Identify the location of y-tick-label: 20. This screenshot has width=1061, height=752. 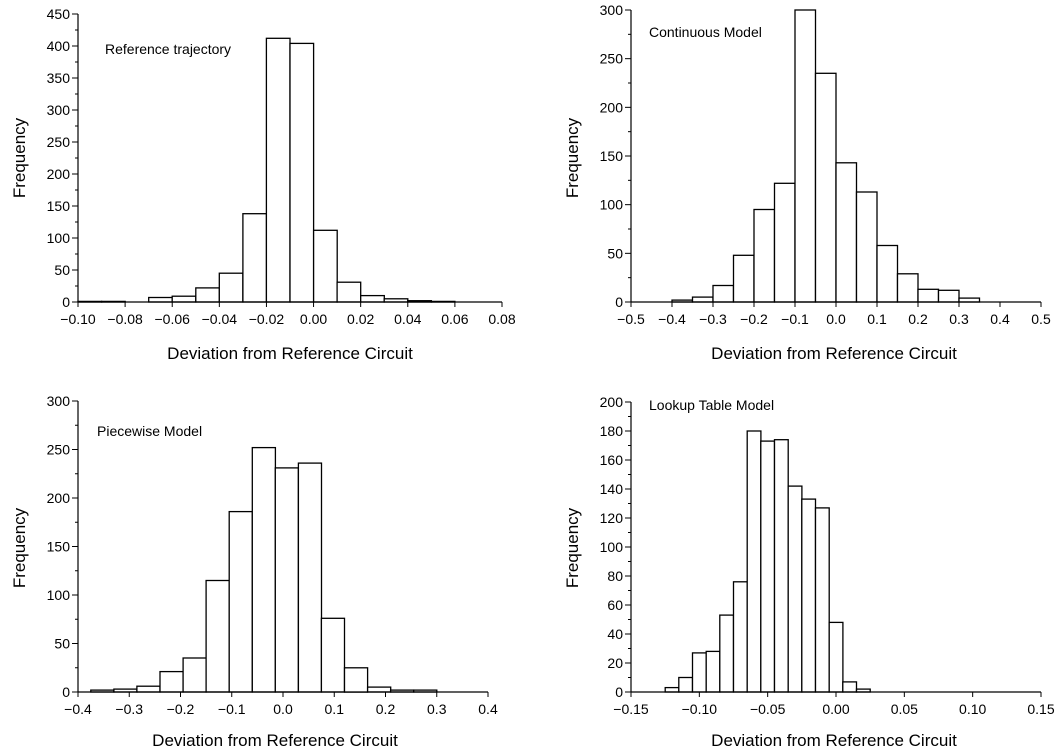
(615, 663).